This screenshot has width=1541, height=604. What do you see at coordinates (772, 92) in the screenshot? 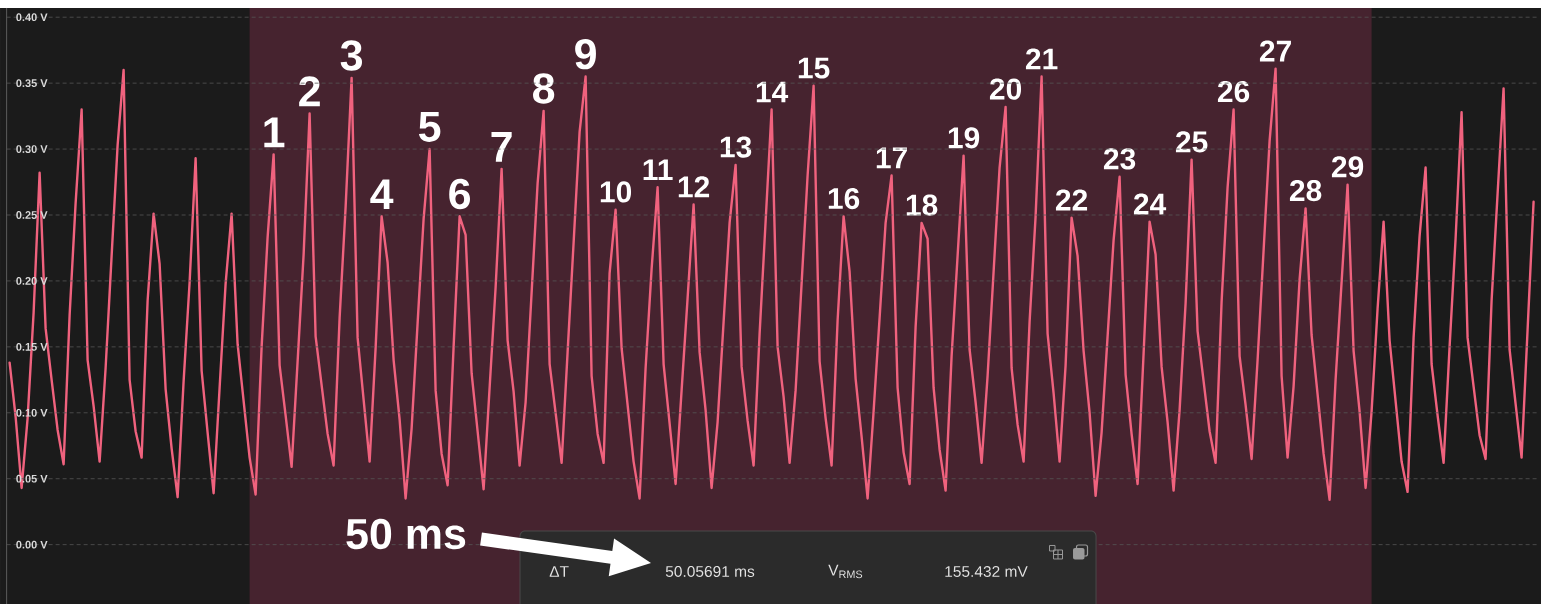
I see `annotation: 14` at bounding box center [772, 92].